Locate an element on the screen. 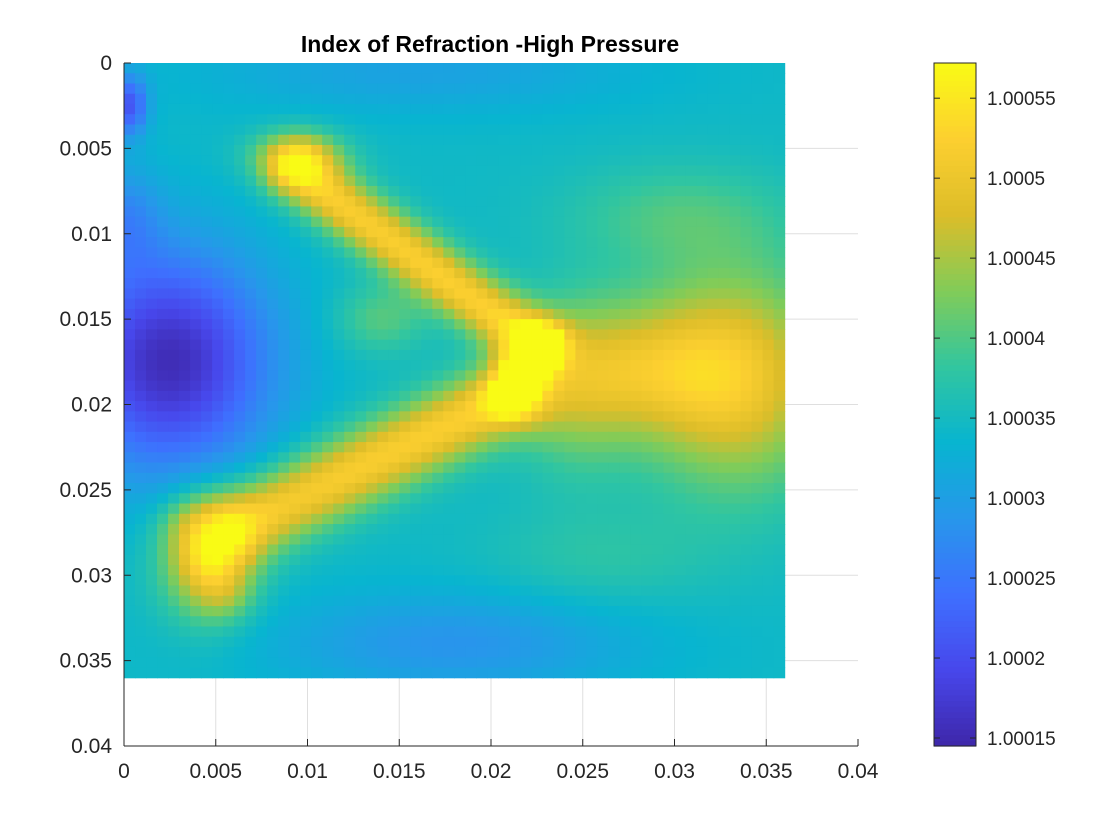 The width and height of the screenshot is (1120, 840). x-tick-label: 0.04 is located at coordinates (858, 771).